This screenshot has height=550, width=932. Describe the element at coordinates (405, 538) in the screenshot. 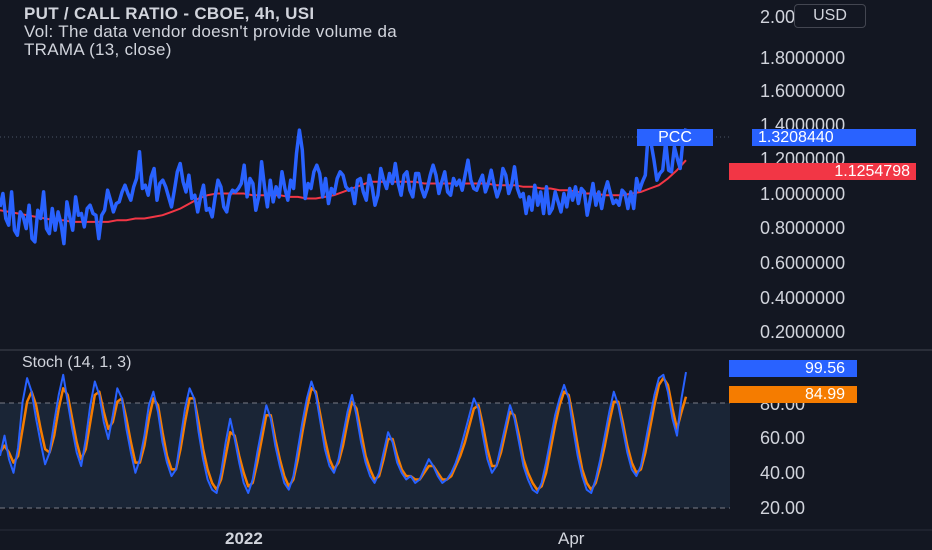

I see `time-axis: 2022 Apr` at that location.